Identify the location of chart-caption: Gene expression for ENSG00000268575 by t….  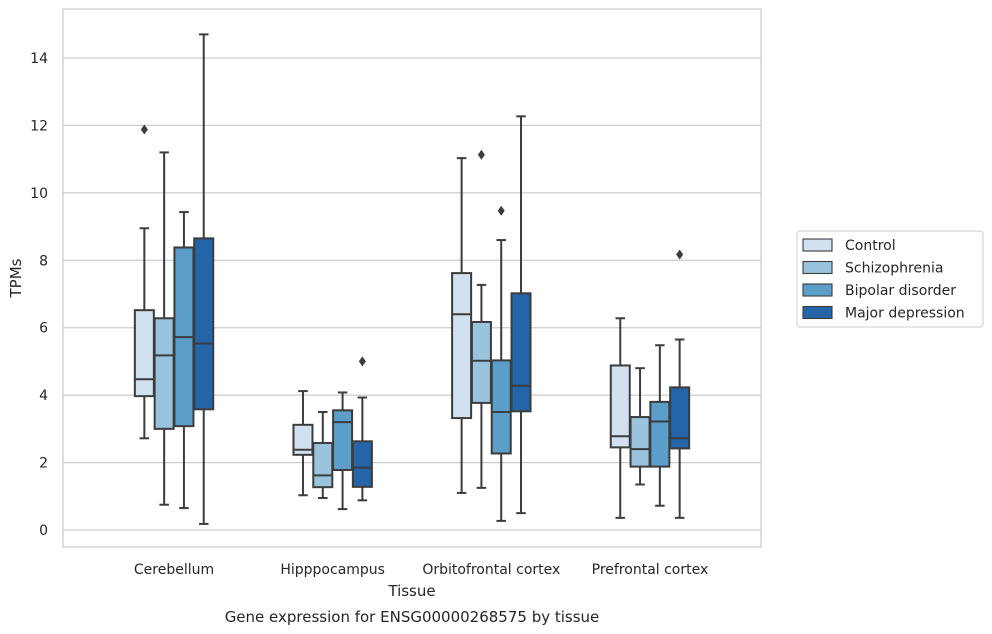
(412, 617).